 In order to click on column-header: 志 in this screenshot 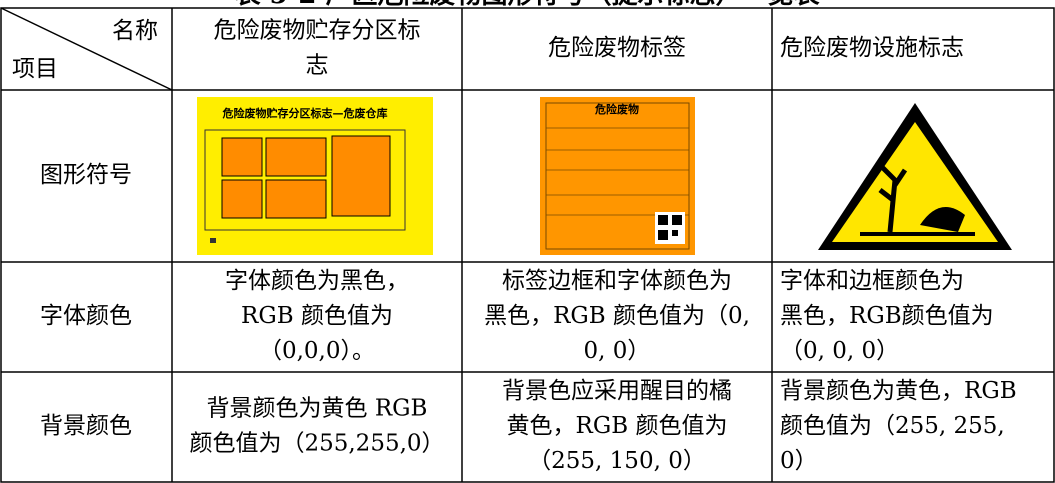, I will do `click(317, 66)`.